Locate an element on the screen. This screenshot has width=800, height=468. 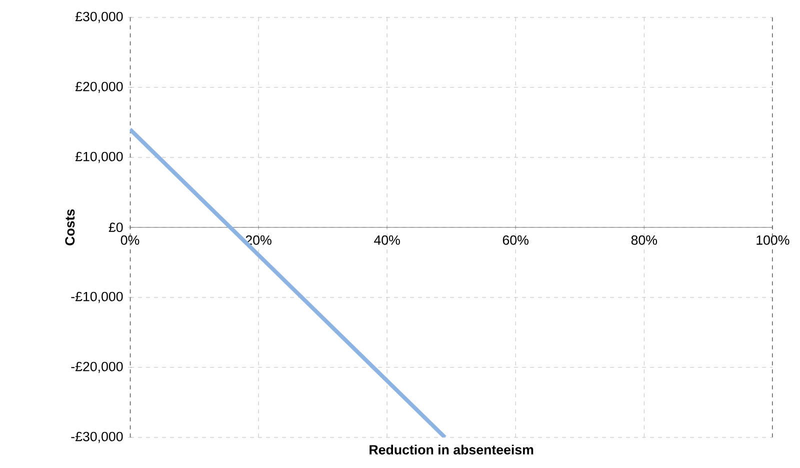
x-tick-label: 0% is located at coordinates (130, 240).